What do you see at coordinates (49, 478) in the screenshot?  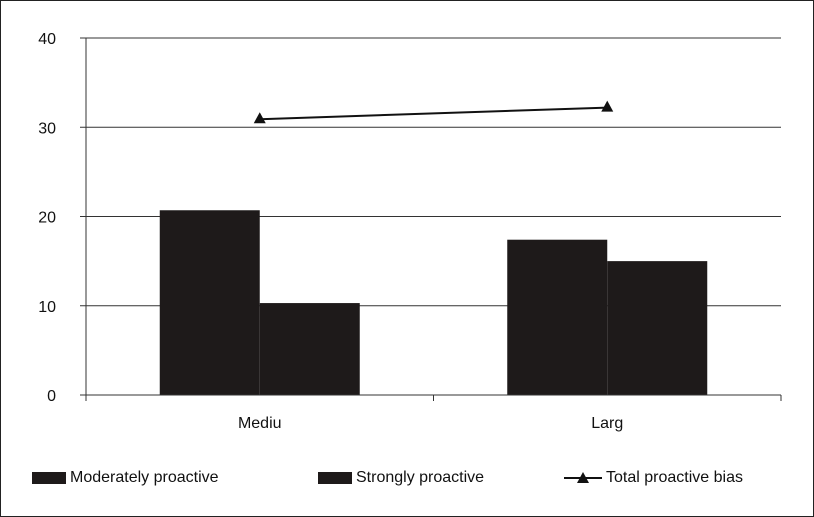 I see `legend-swatch-moderately-proactive` at bounding box center [49, 478].